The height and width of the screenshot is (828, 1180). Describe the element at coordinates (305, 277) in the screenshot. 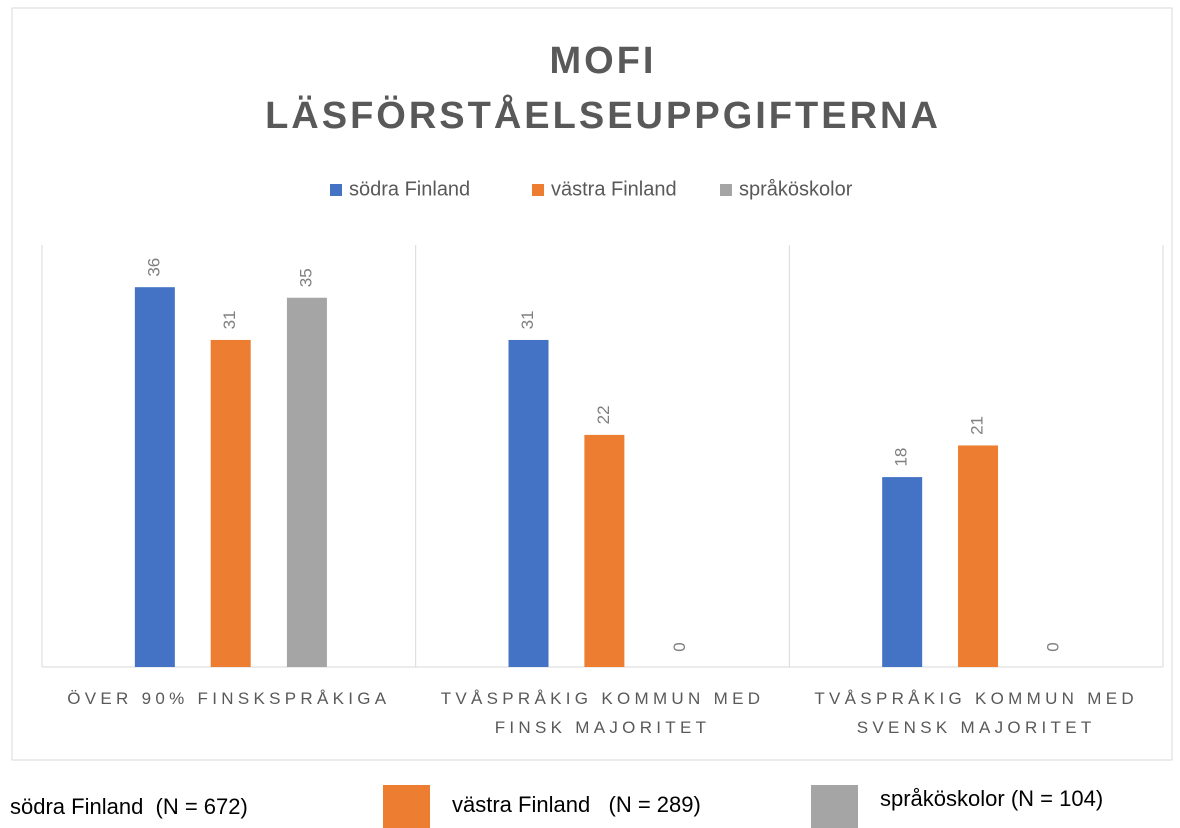

I see `value-label: 35` at that location.